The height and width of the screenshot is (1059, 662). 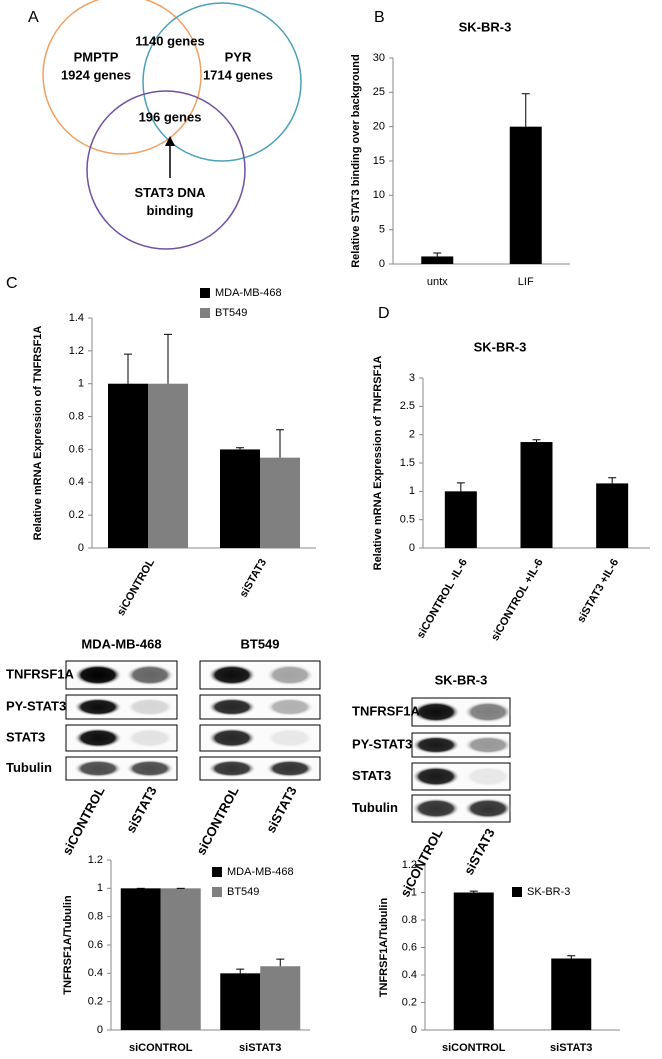 What do you see at coordinates (382, 743) in the screenshot?
I see `blot-row-label: PY-STAT3` at bounding box center [382, 743].